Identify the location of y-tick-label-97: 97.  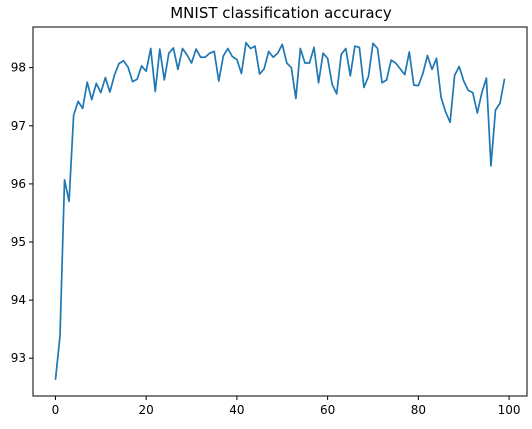
(18, 126).